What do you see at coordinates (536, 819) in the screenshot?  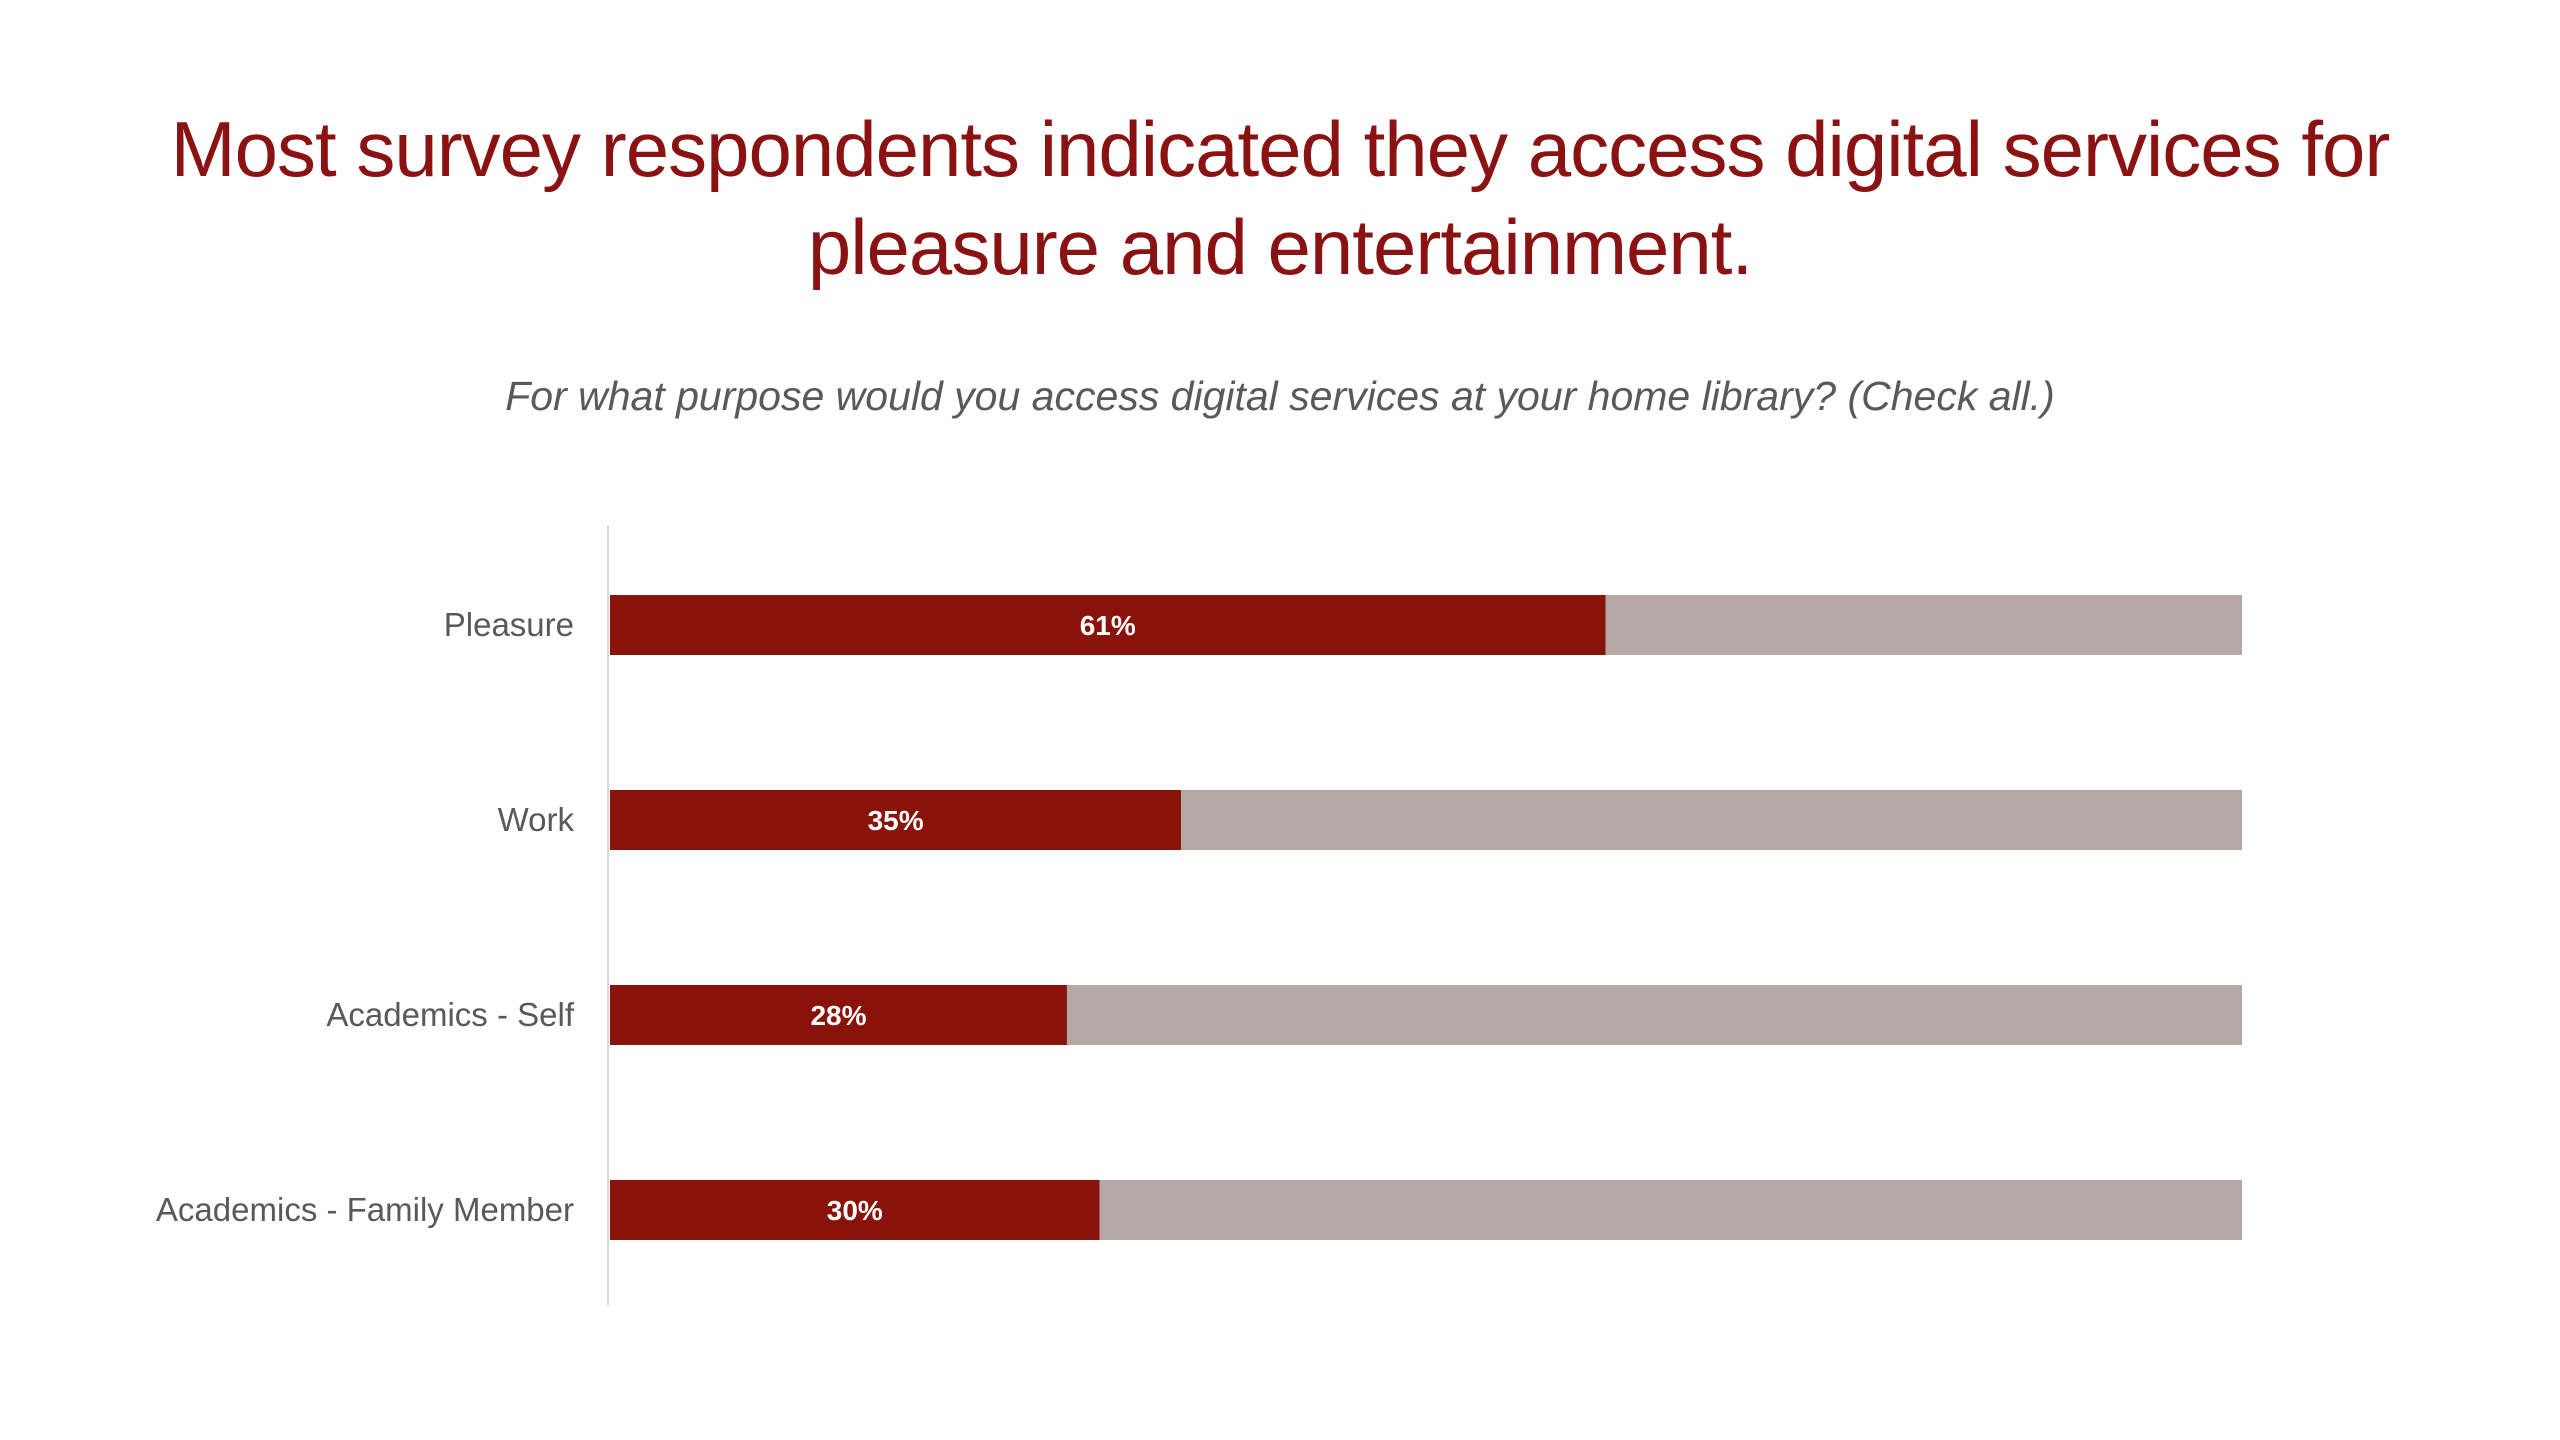 I see `category-label-work: Work` at bounding box center [536, 819].